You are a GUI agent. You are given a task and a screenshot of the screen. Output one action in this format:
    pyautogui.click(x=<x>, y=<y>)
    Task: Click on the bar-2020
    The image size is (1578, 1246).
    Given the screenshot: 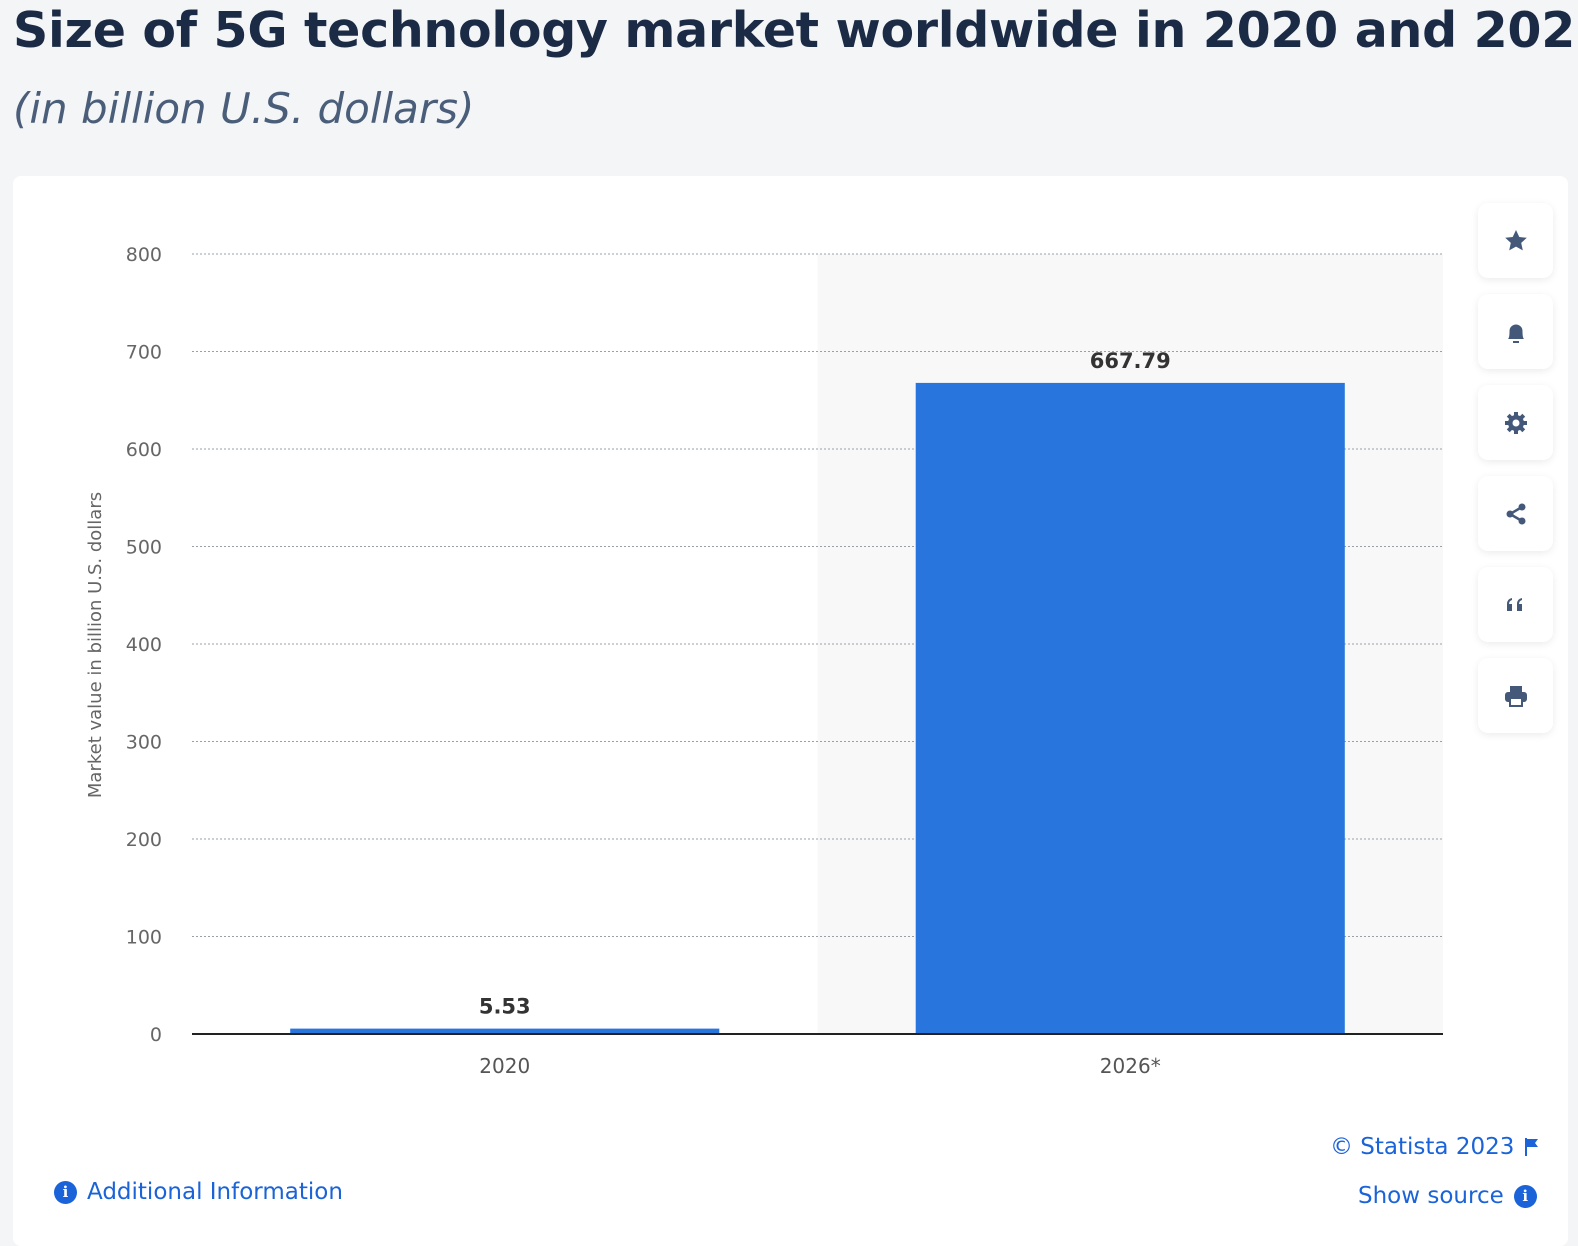 What is the action you would take?
    pyautogui.click(x=505, y=1031)
    